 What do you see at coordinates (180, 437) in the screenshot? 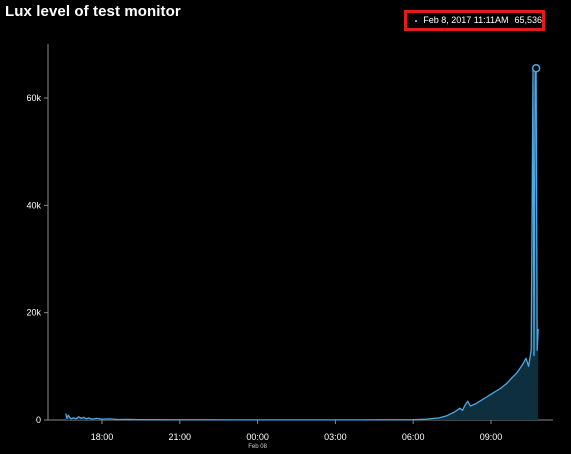
I see `x-tick-label: 21:00` at bounding box center [180, 437].